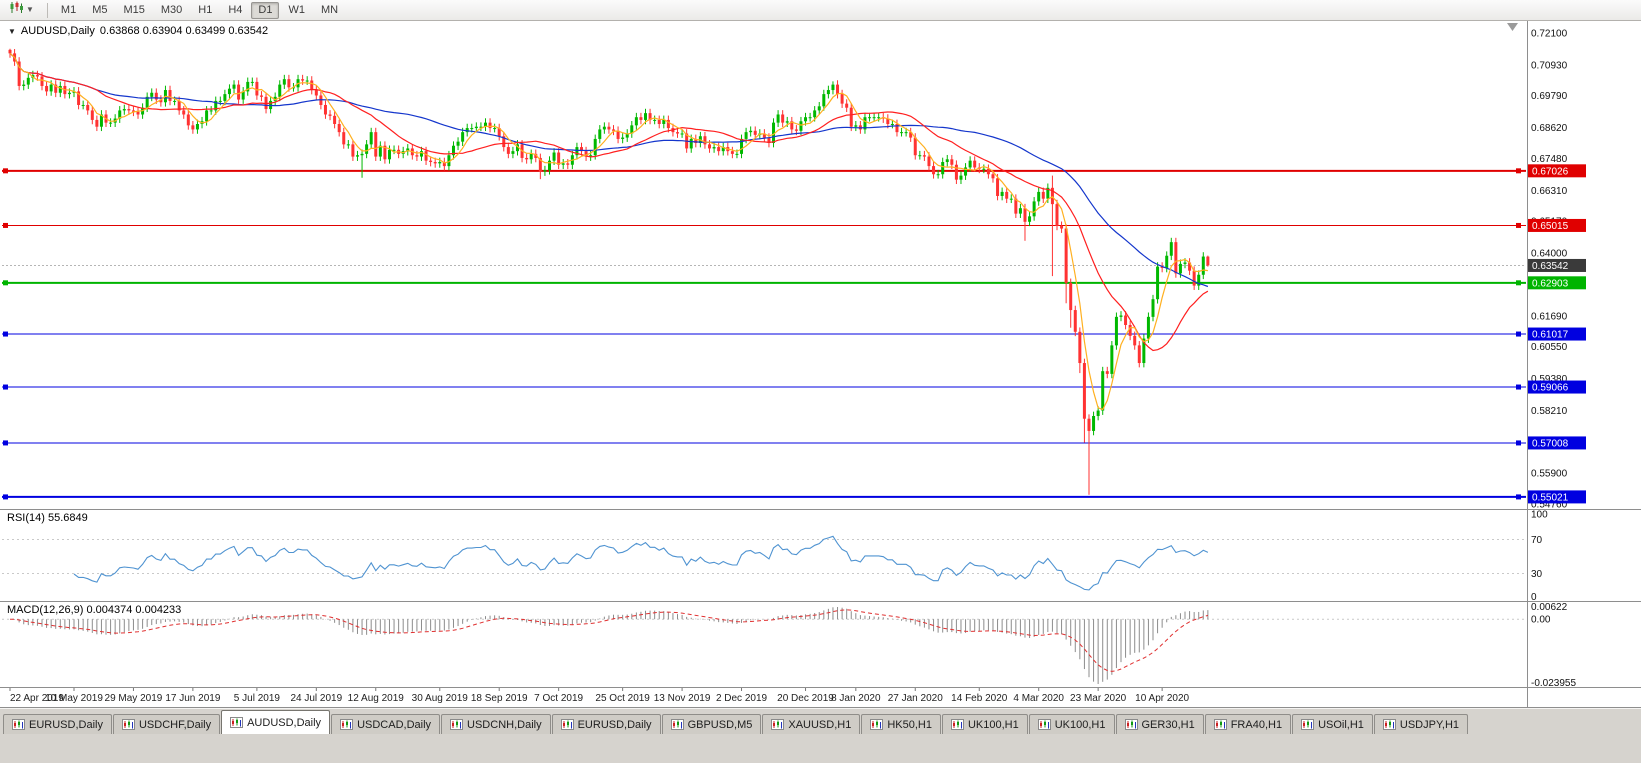  I want to click on timeframe-button-m15: M15, so click(134, 9).